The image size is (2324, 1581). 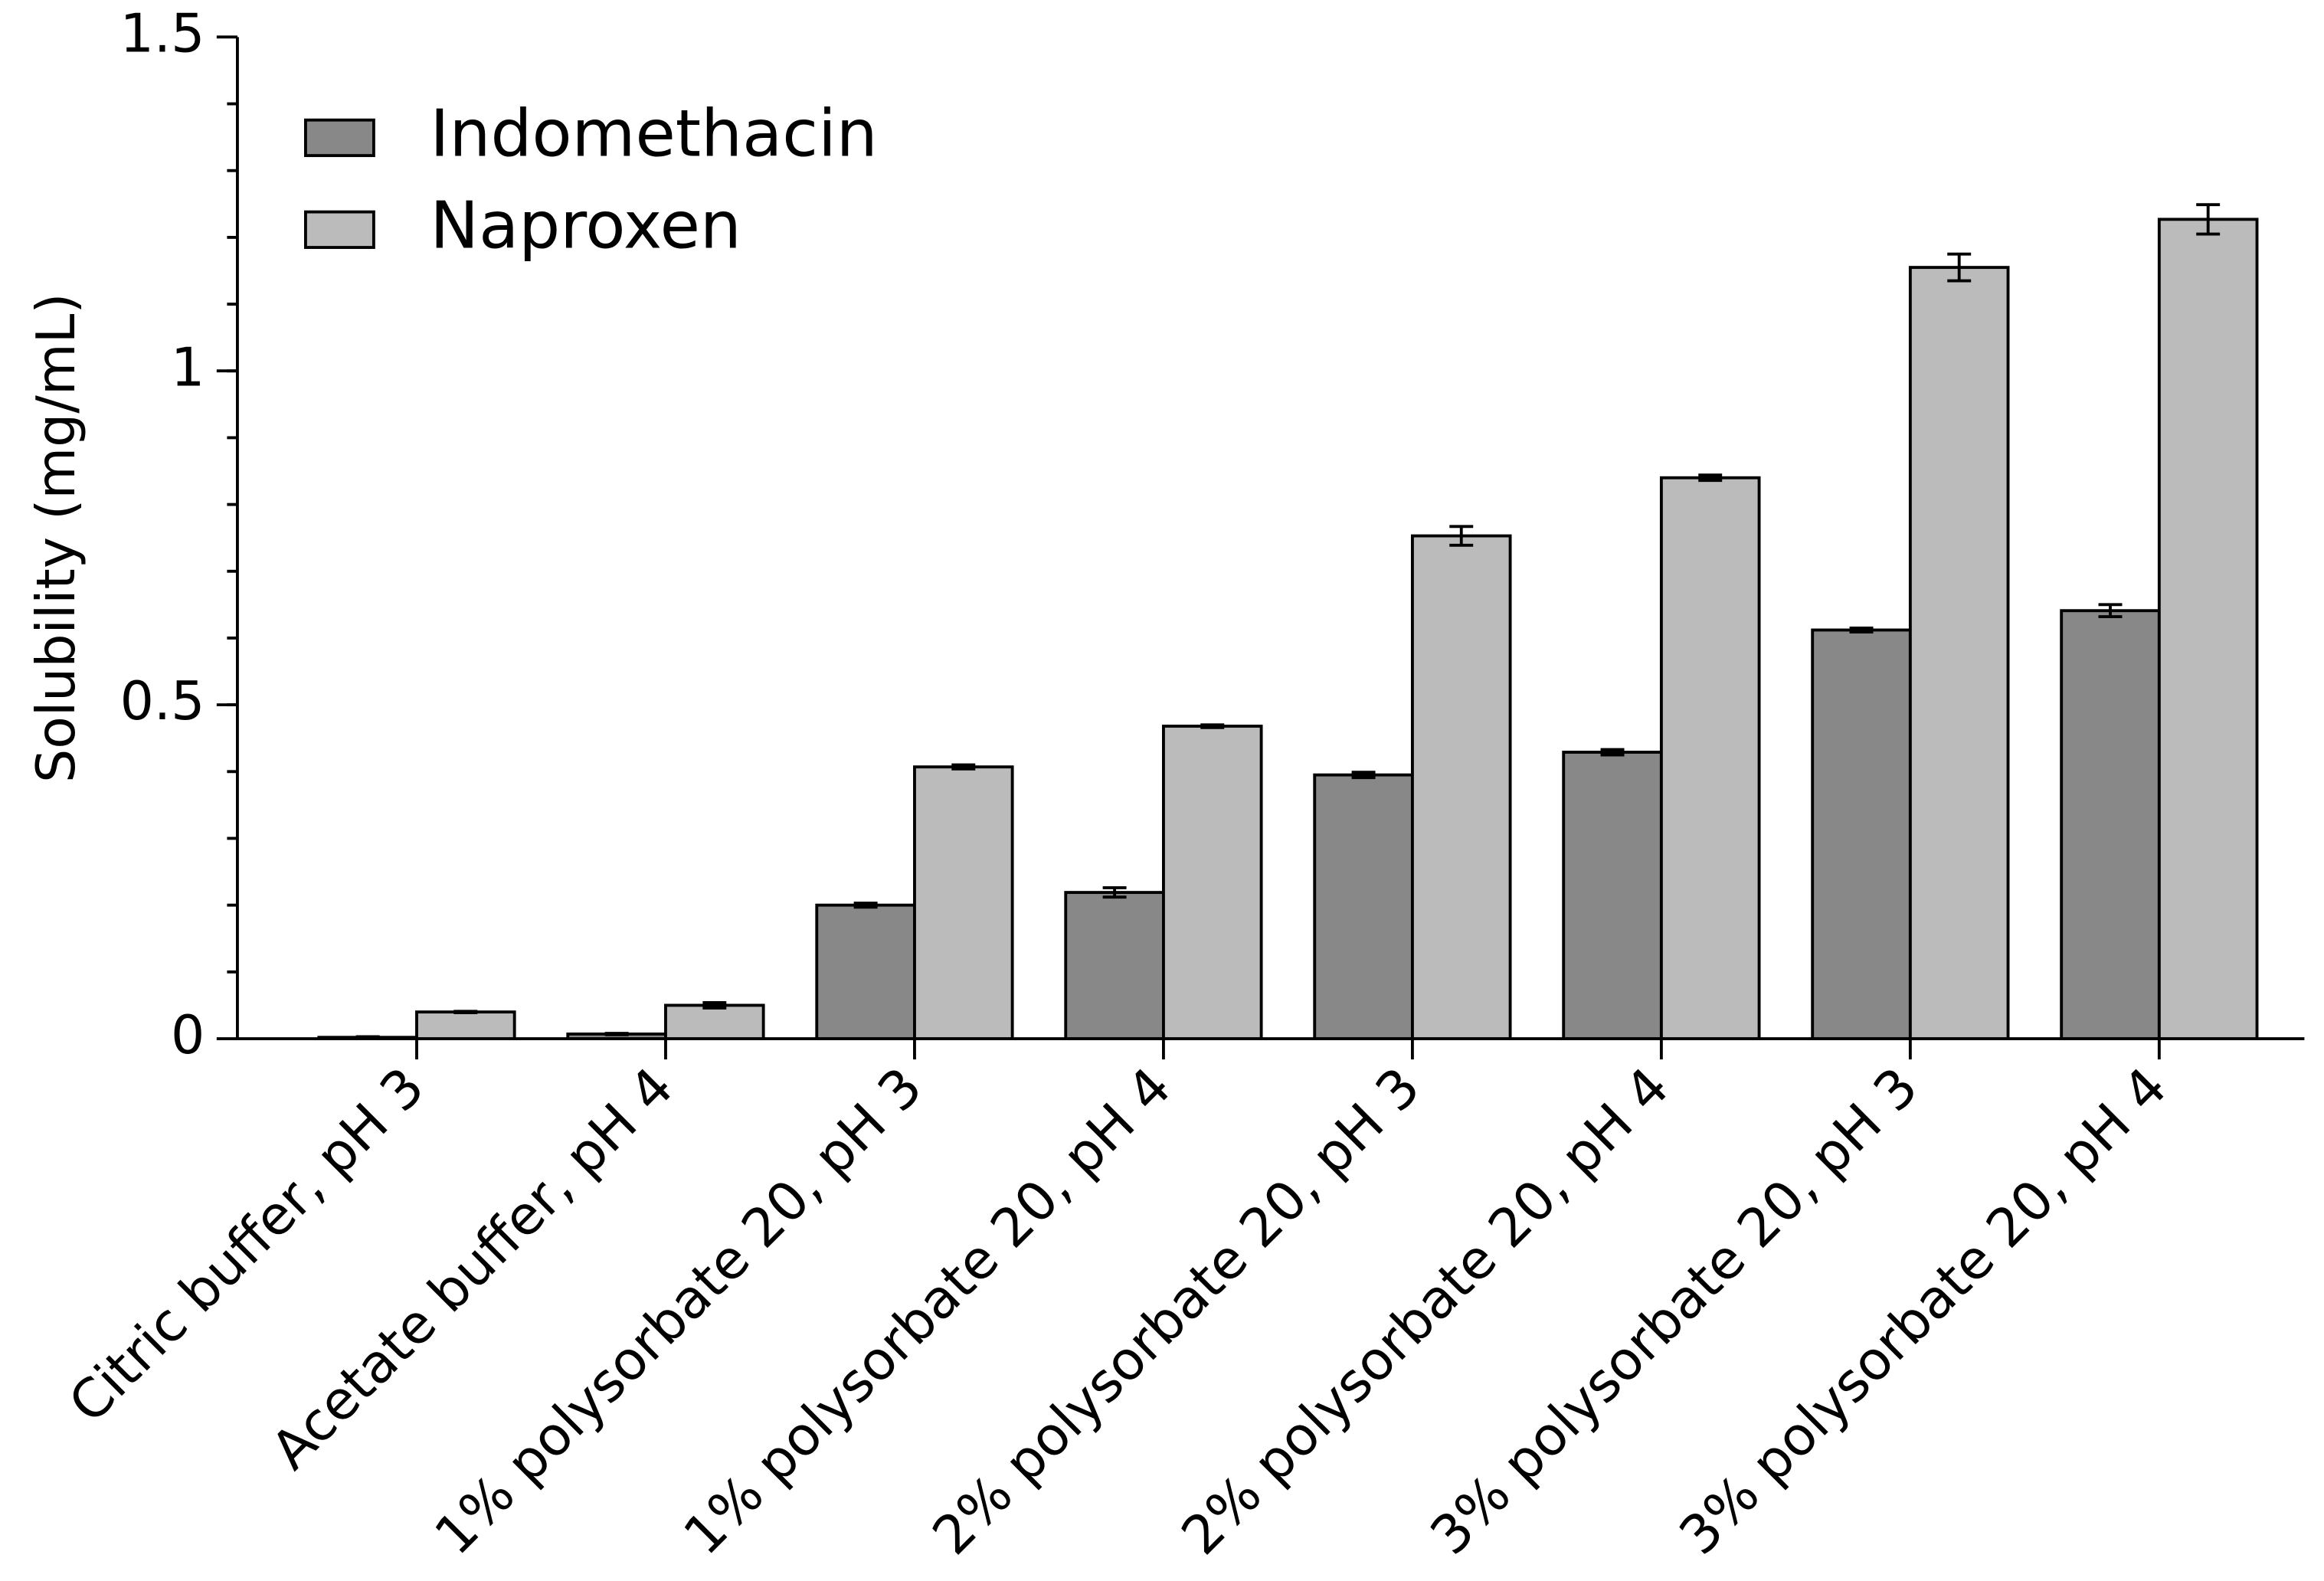 What do you see at coordinates (188, 367) in the screenshot?
I see `y-tick-label: 1` at bounding box center [188, 367].